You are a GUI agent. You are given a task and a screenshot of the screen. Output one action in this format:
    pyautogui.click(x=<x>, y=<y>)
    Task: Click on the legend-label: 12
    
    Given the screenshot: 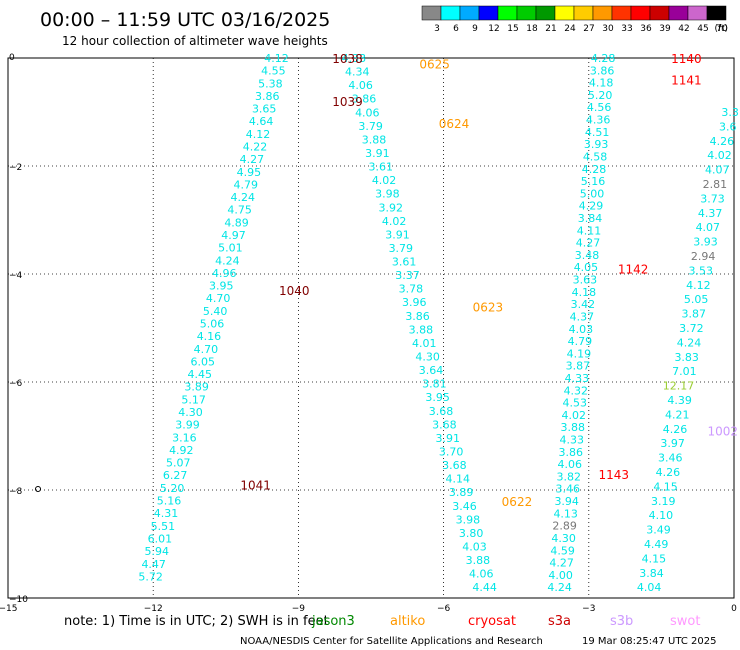 What is the action you would take?
    pyautogui.click(x=493, y=29)
    